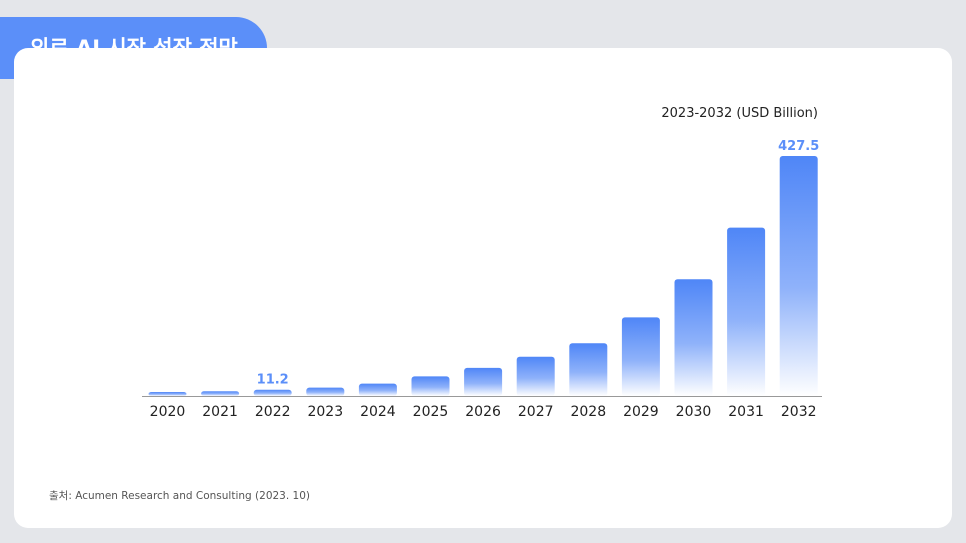 This screenshot has height=543, width=966. I want to click on bar-2020, so click(167, 394).